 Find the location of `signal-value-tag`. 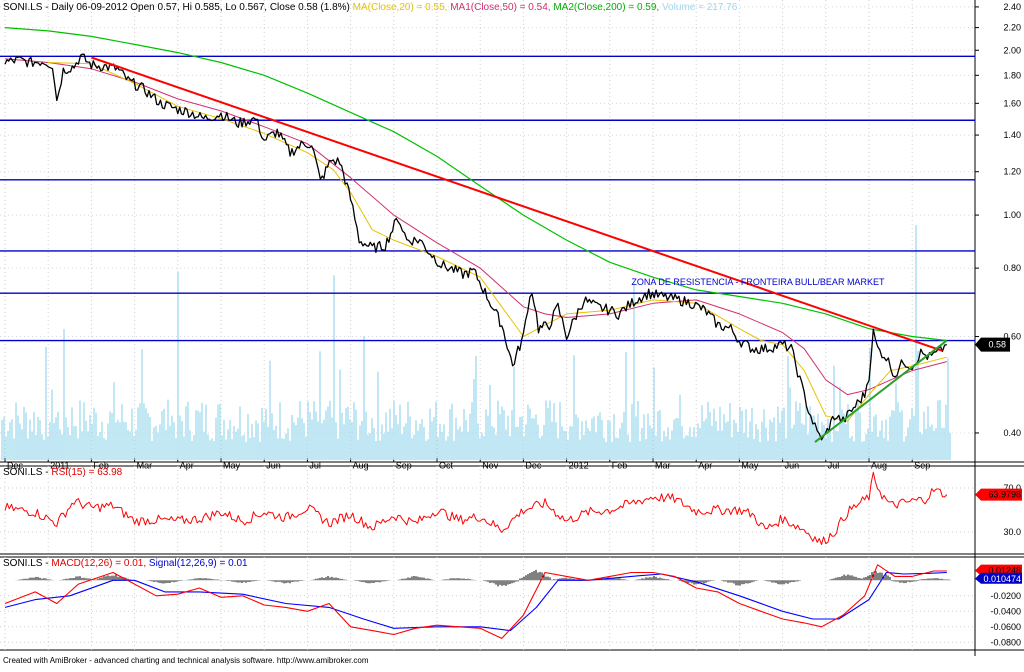

signal-value-tag is located at coordinates (998, 578).